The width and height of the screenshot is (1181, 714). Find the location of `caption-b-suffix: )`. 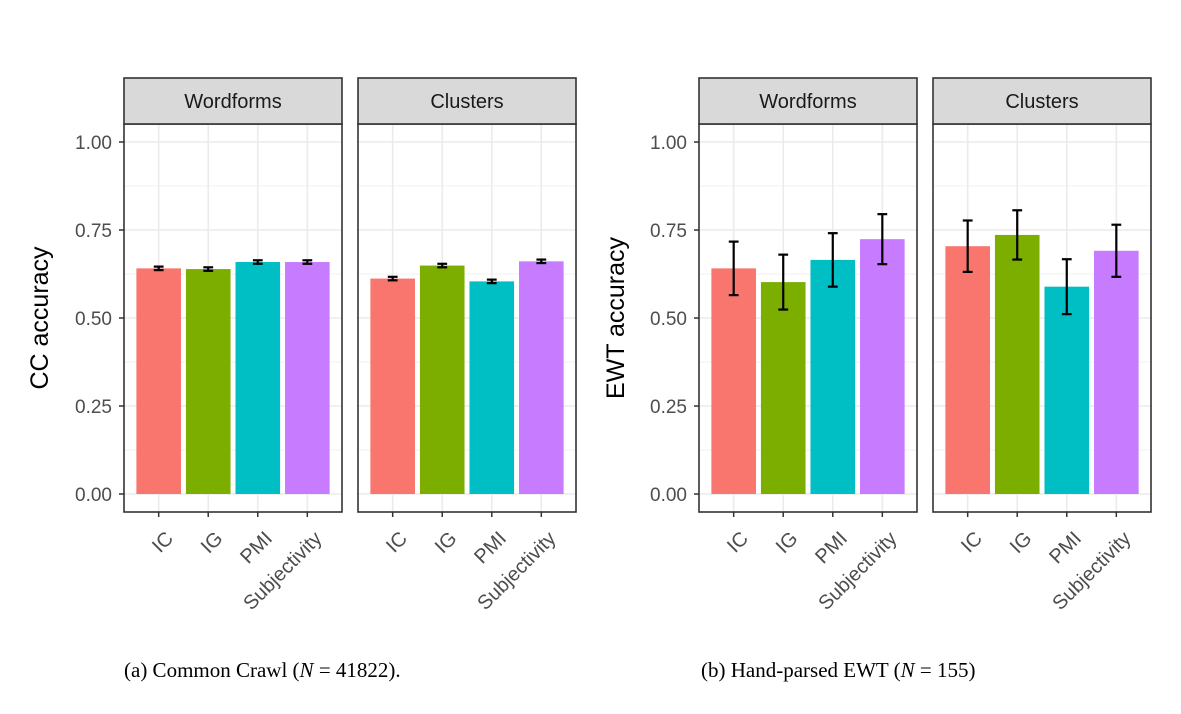

caption-b-suffix: ) is located at coordinates (972, 670).